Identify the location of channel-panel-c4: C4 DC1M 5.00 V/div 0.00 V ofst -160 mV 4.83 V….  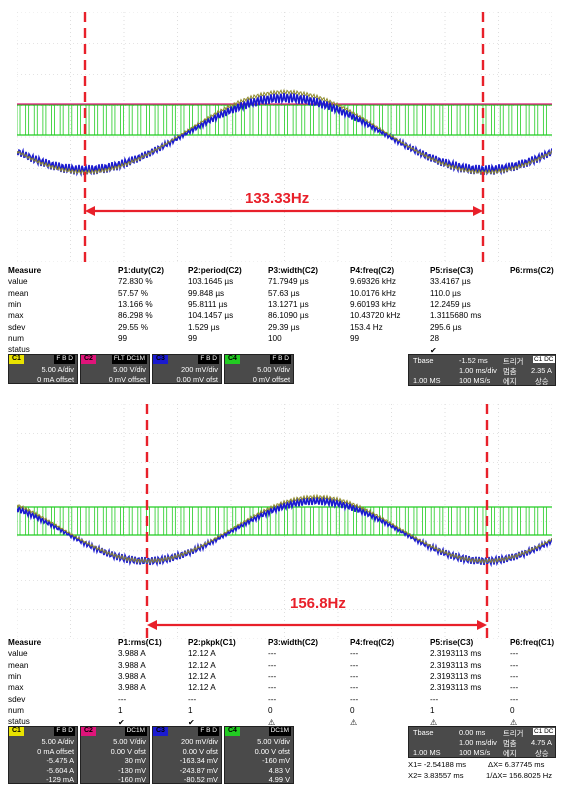
(259, 755).